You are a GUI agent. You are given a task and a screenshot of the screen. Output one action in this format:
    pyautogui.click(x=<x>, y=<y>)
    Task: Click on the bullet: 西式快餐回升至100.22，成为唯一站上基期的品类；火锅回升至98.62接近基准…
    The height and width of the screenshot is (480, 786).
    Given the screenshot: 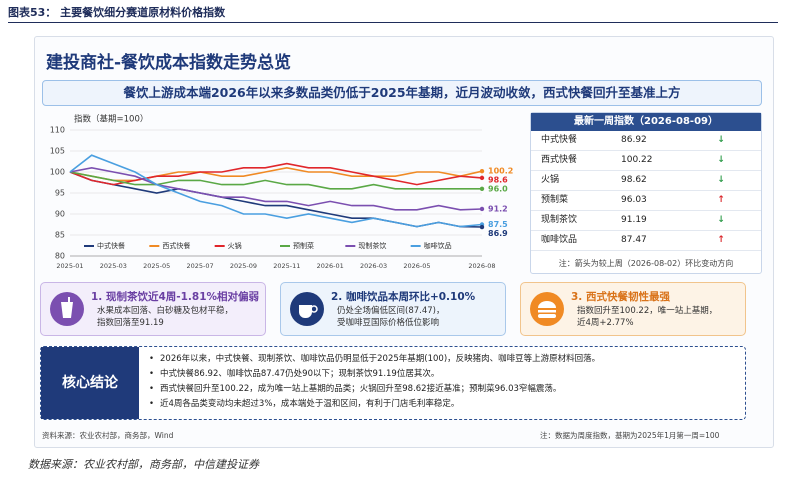 What is the action you would take?
    pyautogui.click(x=374, y=389)
    